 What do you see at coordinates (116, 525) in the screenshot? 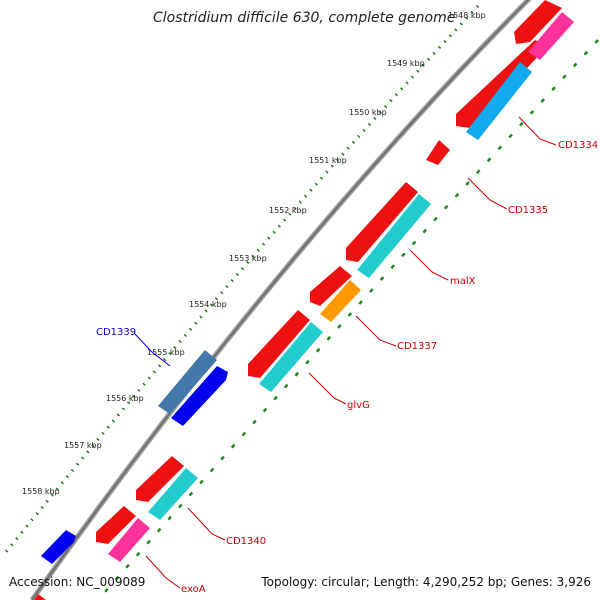
I see `gene-exoA-arrow` at bounding box center [116, 525].